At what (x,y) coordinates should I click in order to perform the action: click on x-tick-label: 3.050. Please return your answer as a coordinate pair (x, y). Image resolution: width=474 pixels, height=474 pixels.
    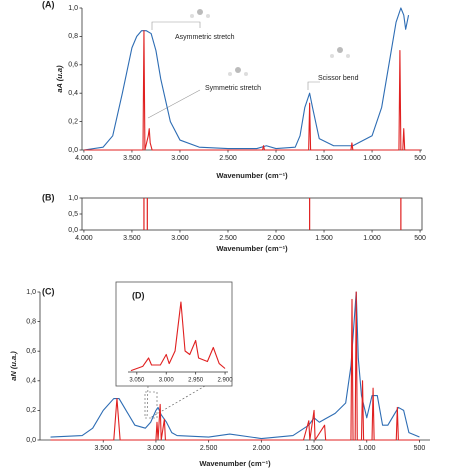
    Looking at the image, I should click on (137, 381).